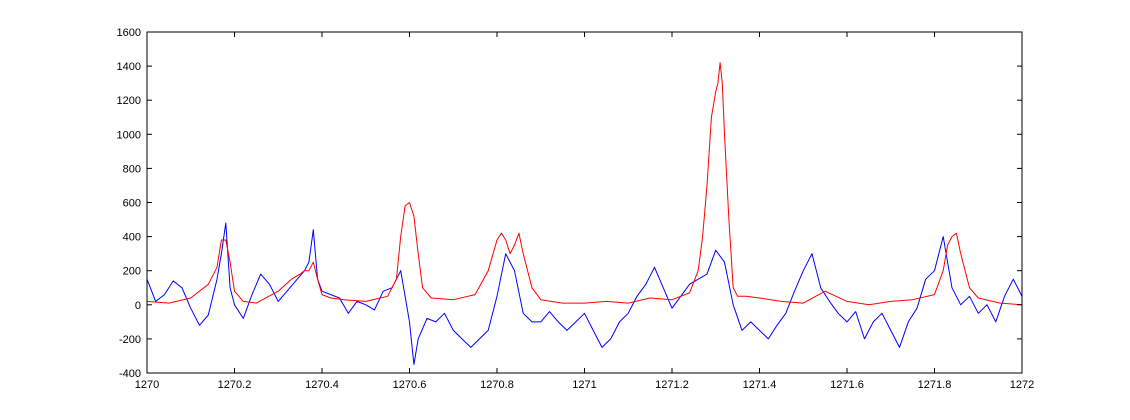 The height and width of the screenshot is (420, 1130). I want to click on y-tick-label: 600, so click(132, 204).